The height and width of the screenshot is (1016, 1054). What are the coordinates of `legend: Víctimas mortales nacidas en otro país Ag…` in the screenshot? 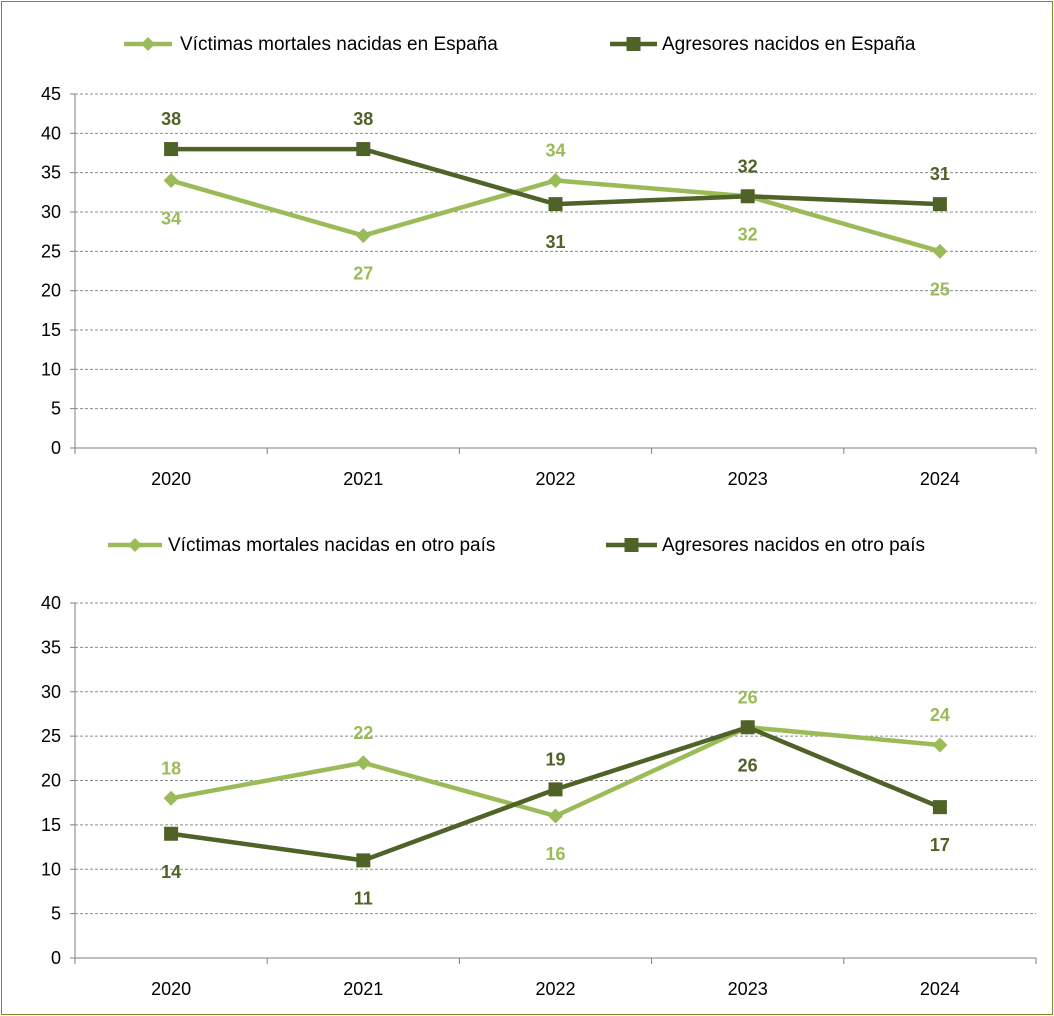 It's located at (516, 545).